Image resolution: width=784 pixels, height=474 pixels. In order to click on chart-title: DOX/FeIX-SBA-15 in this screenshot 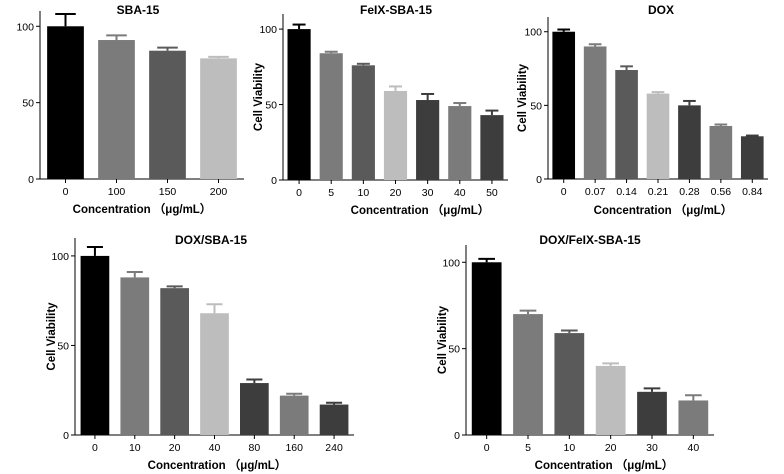, I will do `click(590, 240)`.